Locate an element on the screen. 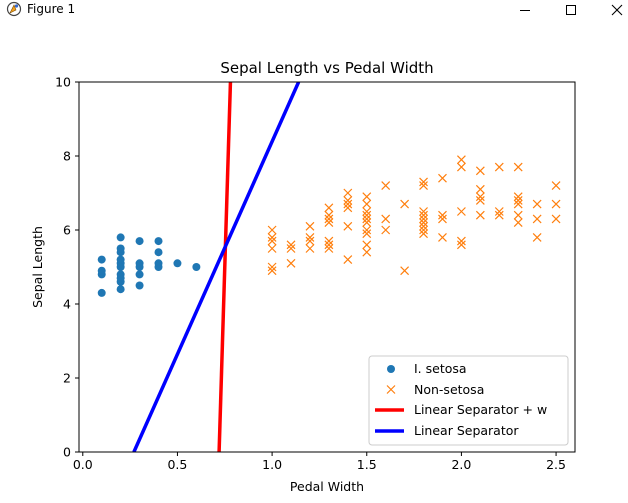  chart-title: Sepal Length vs Pedal Width is located at coordinates (326, 68).